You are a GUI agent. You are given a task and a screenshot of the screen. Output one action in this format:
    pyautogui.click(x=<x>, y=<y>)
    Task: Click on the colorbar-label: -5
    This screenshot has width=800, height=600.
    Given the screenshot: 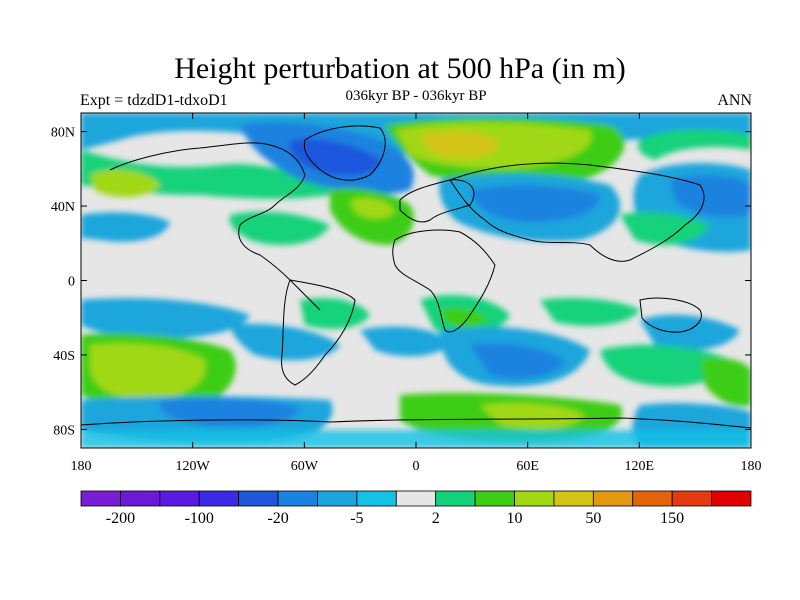 What is the action you would take?
    pyautogui.click(x=356, y=518)
    